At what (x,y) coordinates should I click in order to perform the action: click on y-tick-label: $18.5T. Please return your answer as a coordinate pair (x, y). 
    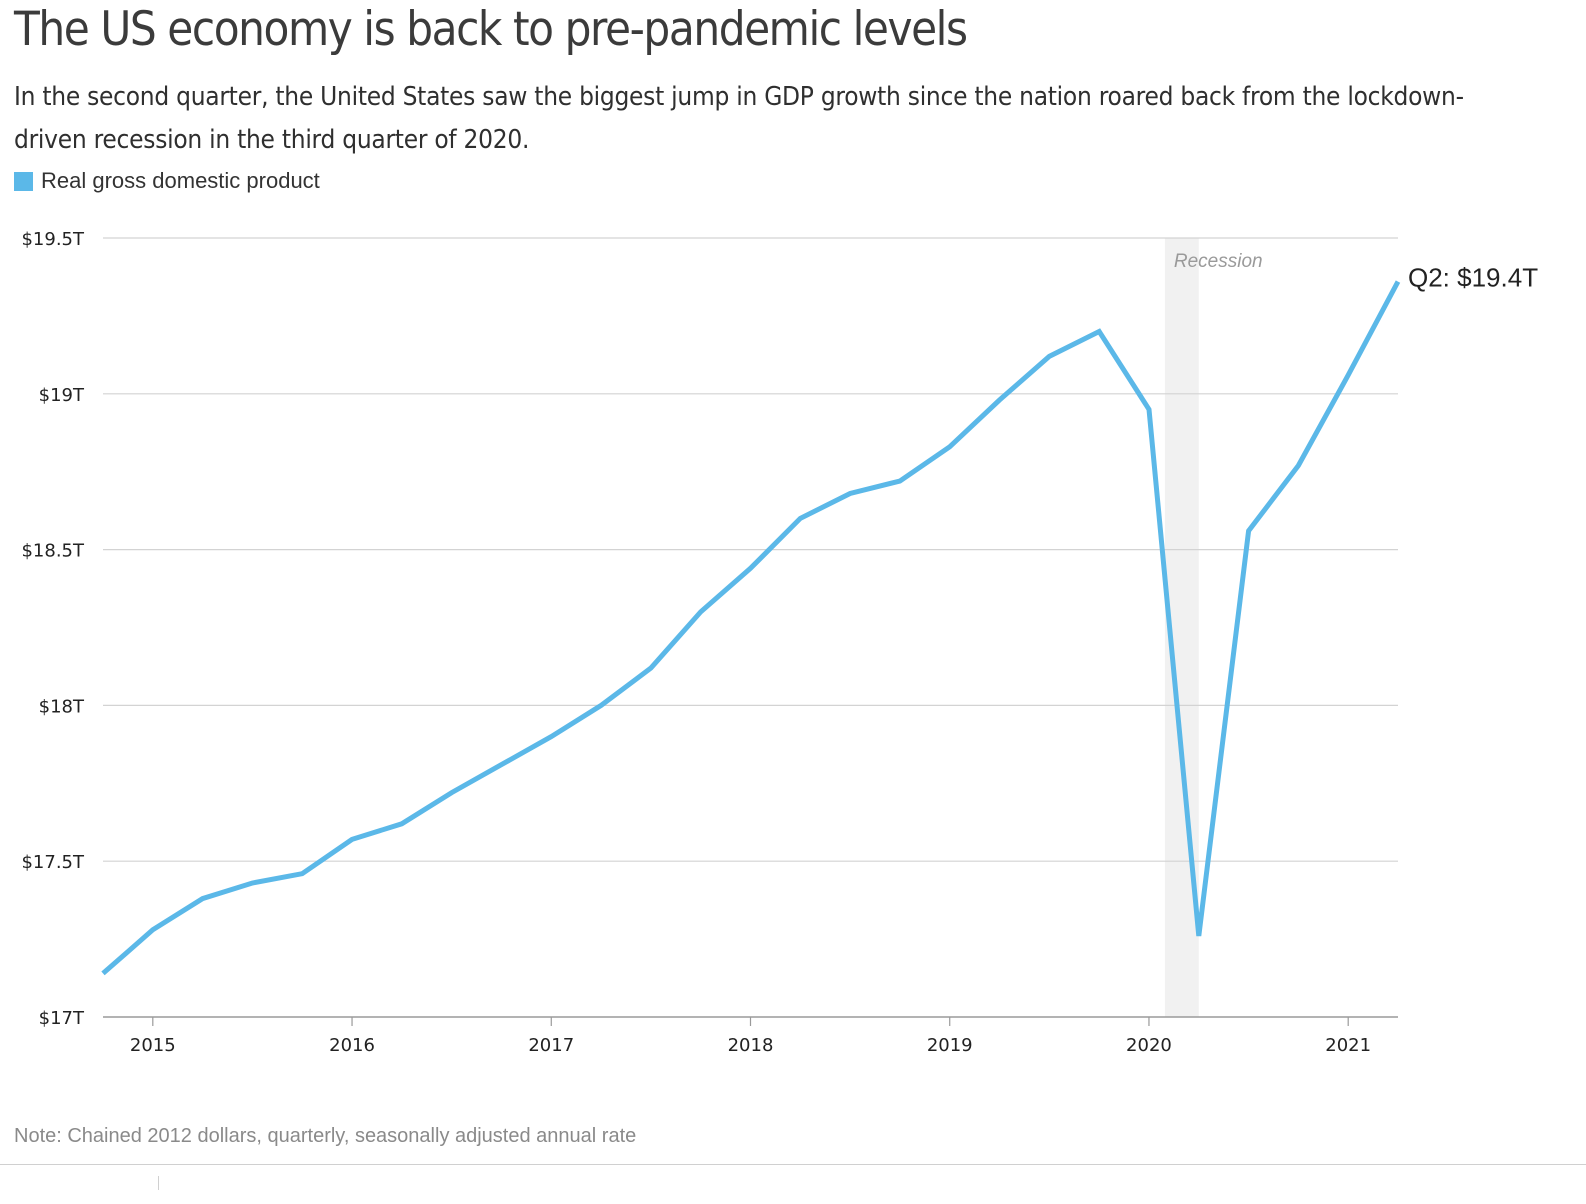
    Looking at the image, I should click on (53, 551).